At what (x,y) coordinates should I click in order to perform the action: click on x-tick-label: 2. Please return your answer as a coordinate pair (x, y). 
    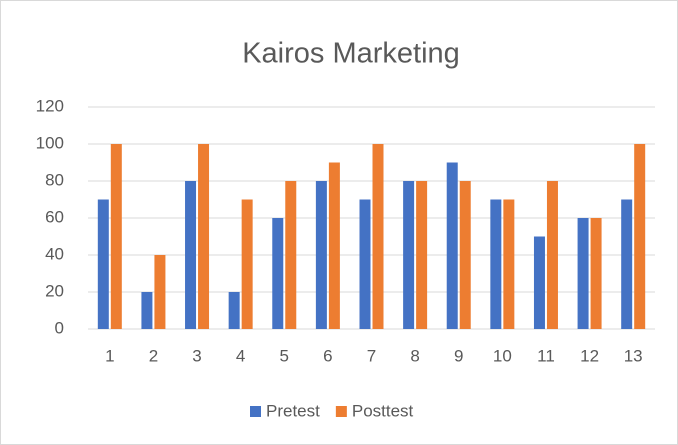
    Looking at the image, I should click on (153, 355).